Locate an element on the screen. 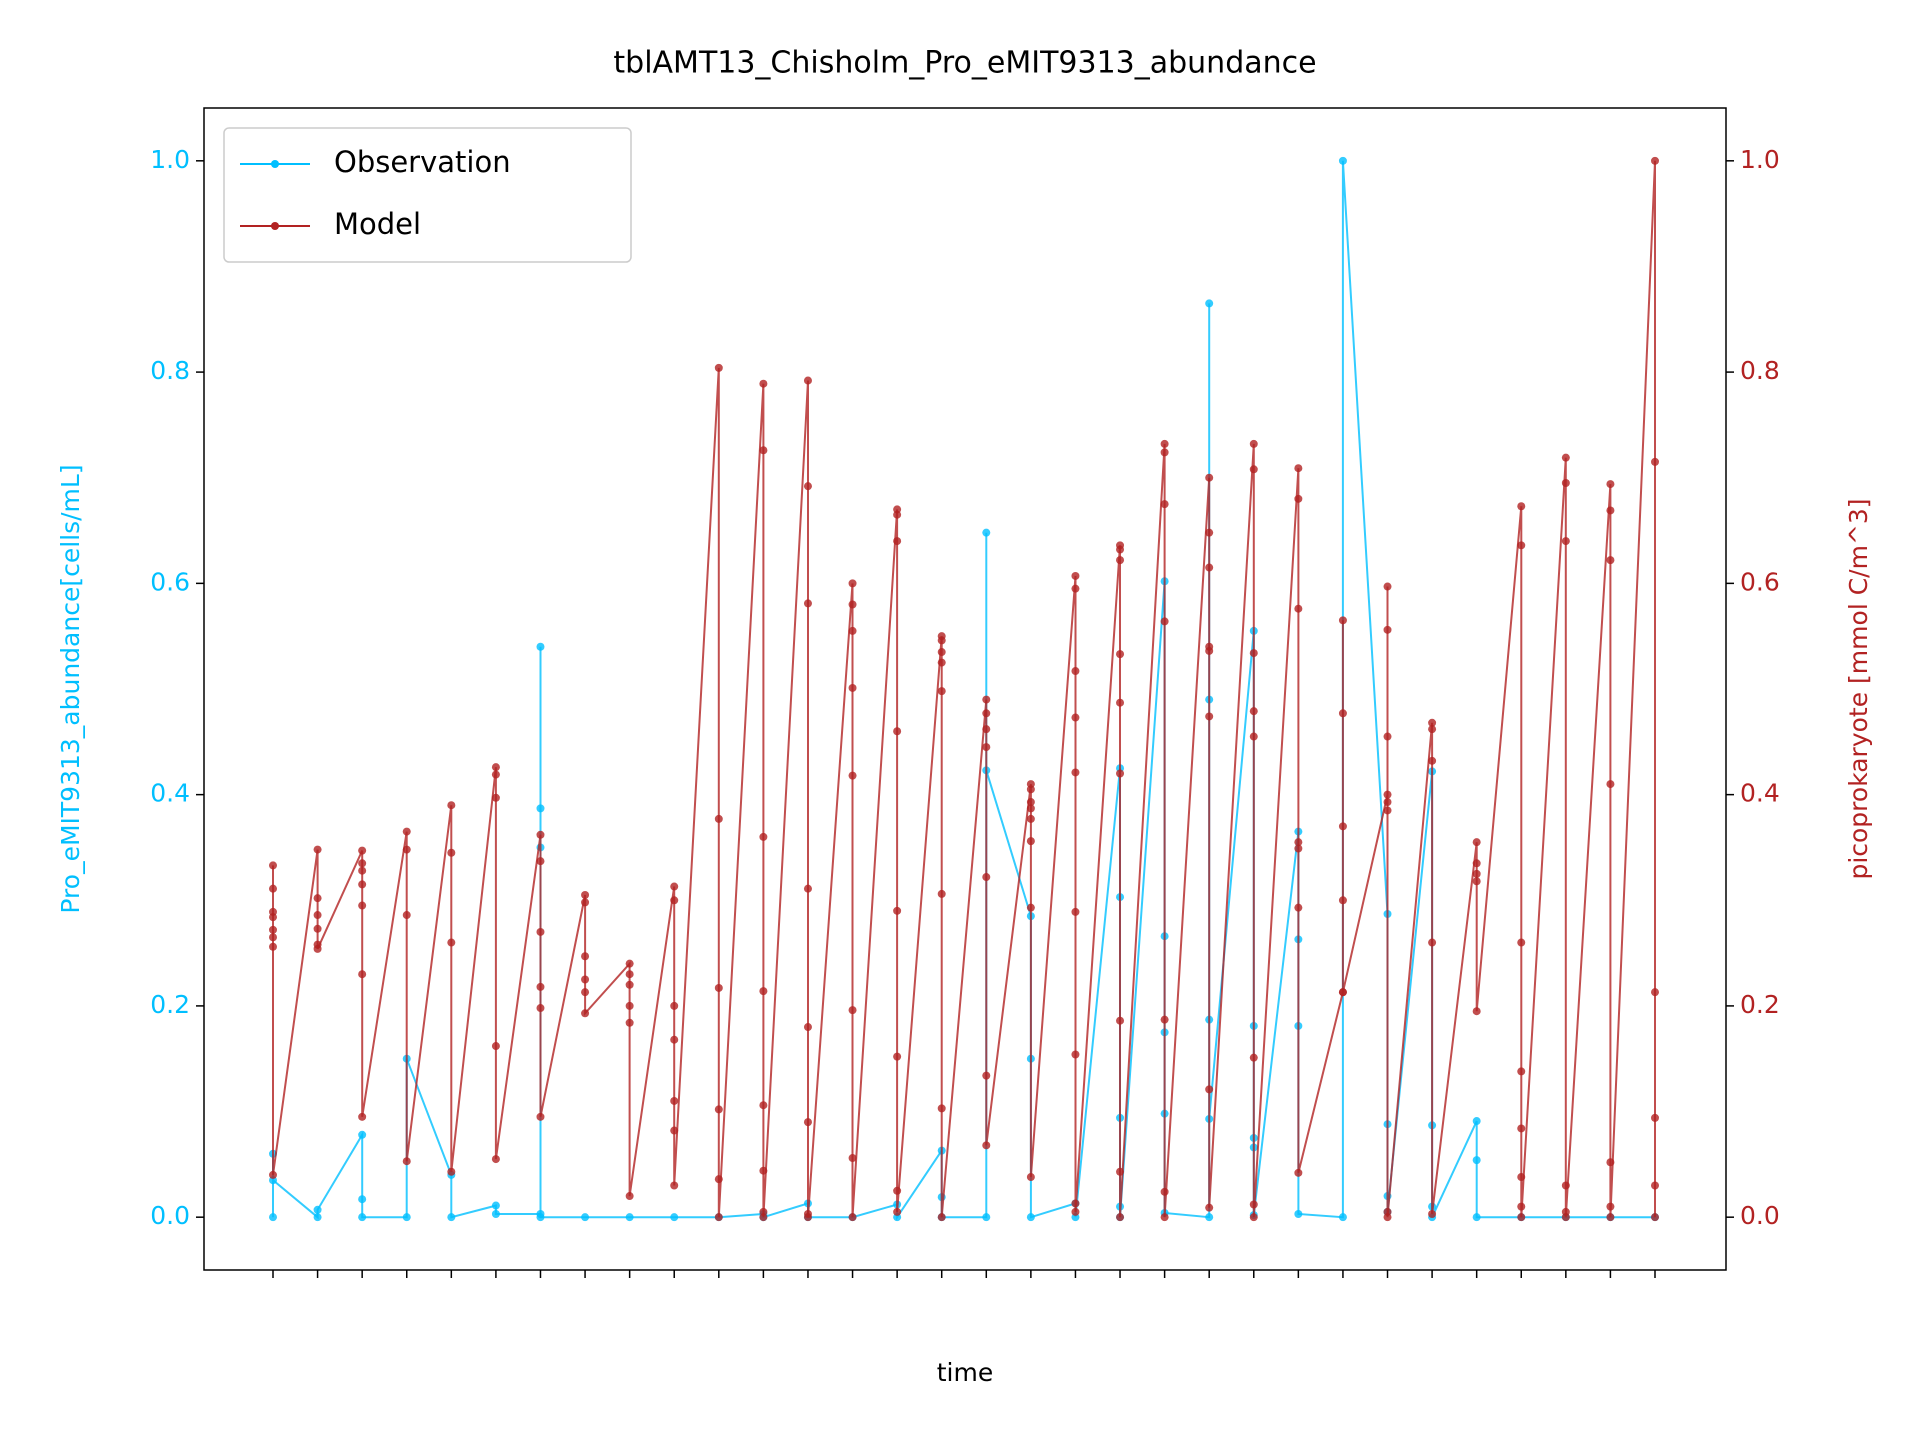 This screenshot has height=1440, width=1920. y-tick-label: 0.8 is located at coordinates (170, 370).